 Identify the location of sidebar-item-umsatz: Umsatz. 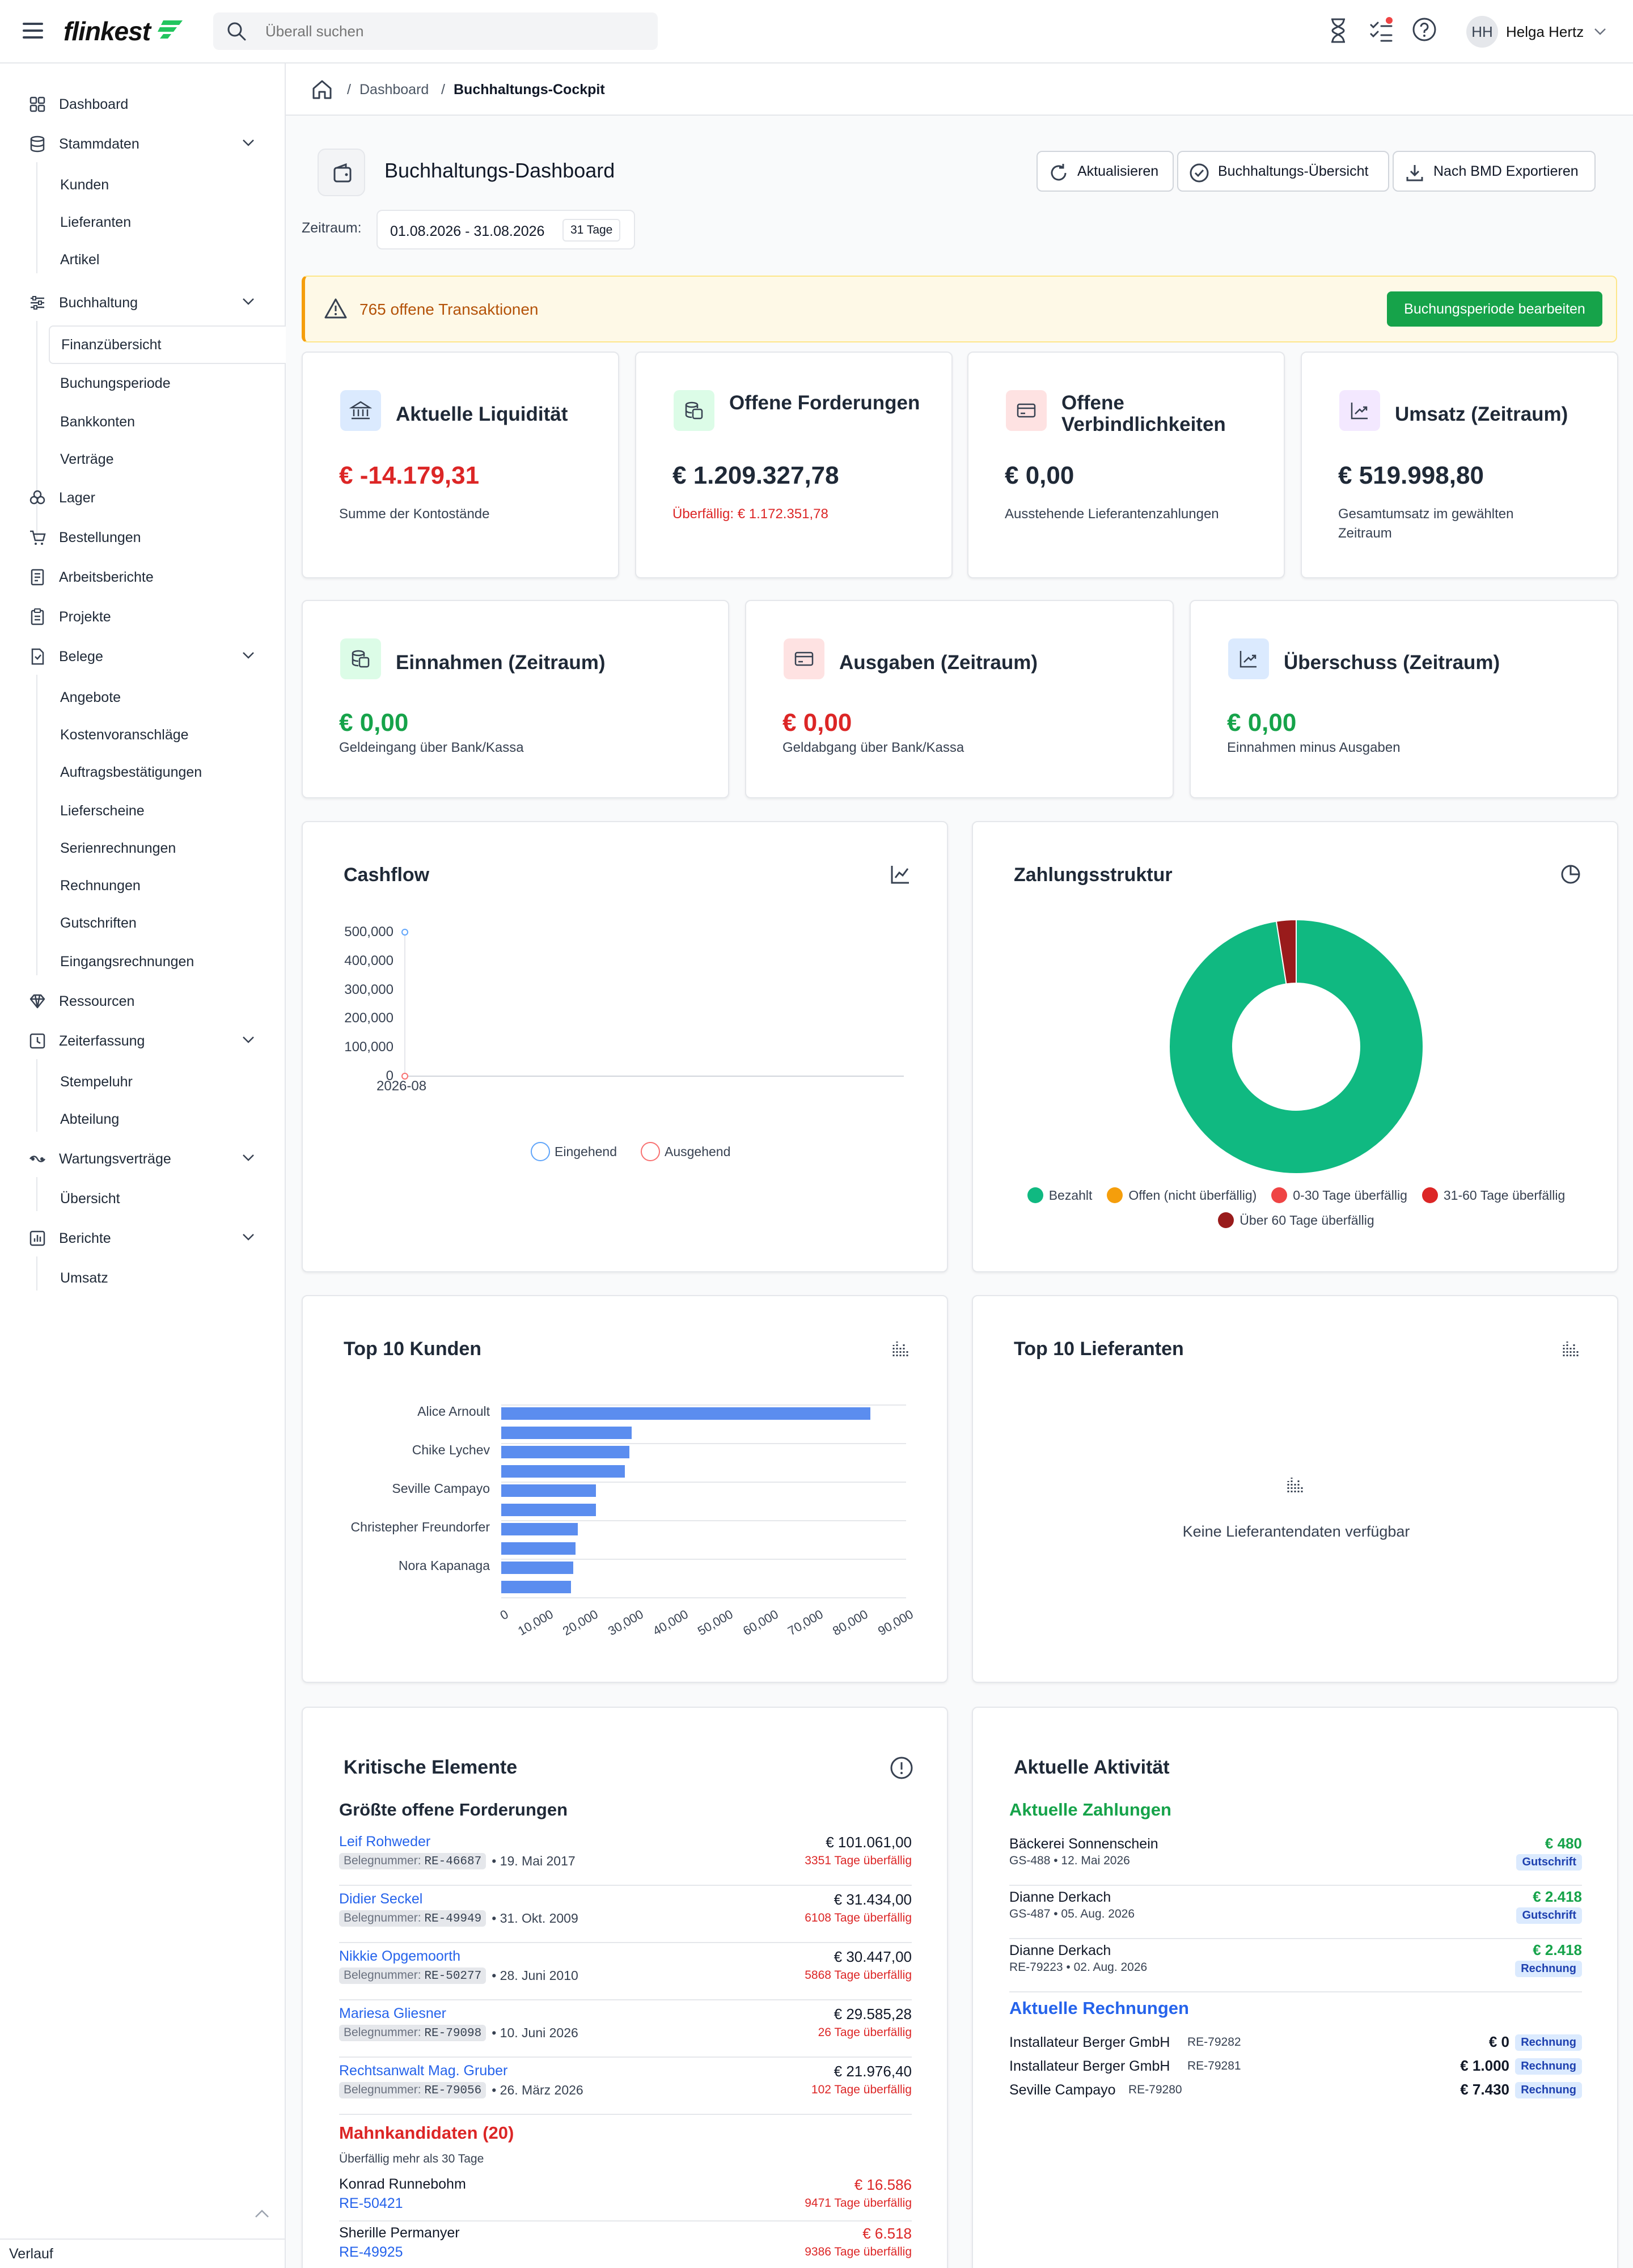
(84, 1278).